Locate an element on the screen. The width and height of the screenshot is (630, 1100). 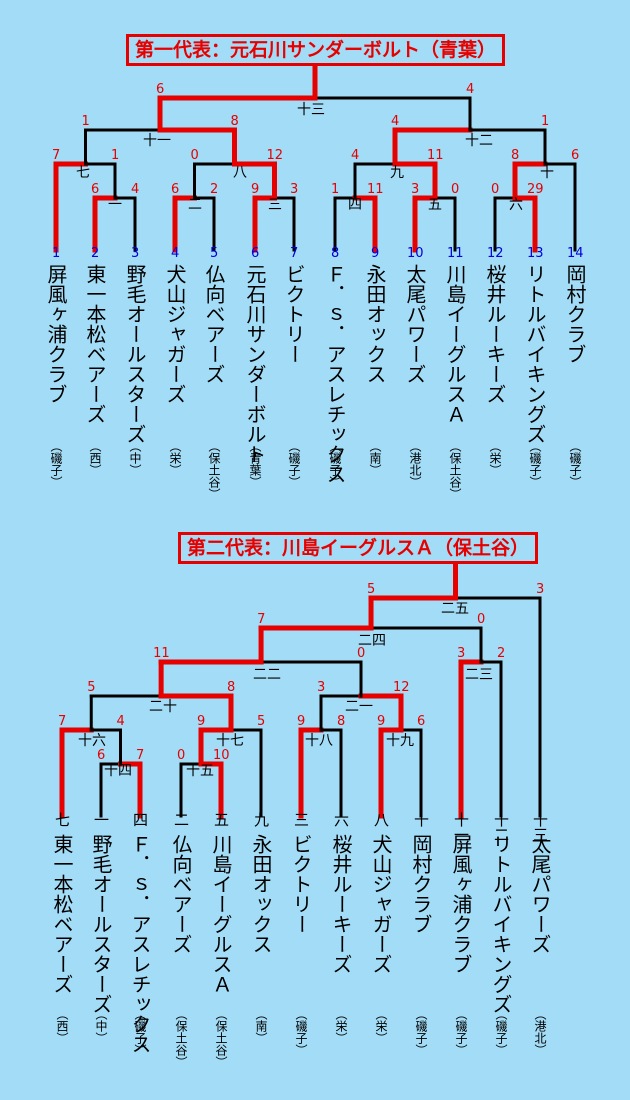
t1-team-name-11: 川島イーグルスＡ is located at coordinates (455, 344).